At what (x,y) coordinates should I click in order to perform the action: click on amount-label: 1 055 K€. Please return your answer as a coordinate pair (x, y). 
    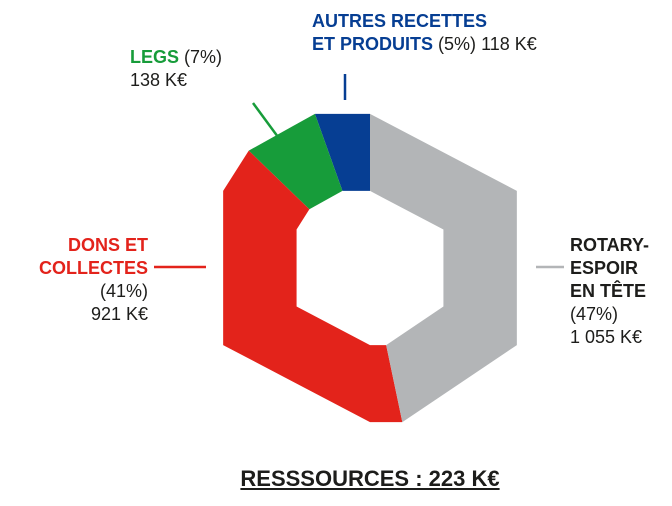
    Looking at the image, I should click on (606, 337).